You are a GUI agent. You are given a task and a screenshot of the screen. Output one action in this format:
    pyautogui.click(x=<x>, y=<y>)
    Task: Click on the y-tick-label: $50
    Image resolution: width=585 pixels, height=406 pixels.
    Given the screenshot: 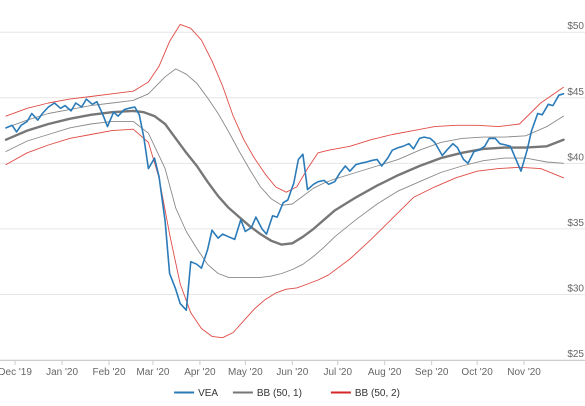 What is the action you would take?
    pyautogui.click(x=575, y=26)
    